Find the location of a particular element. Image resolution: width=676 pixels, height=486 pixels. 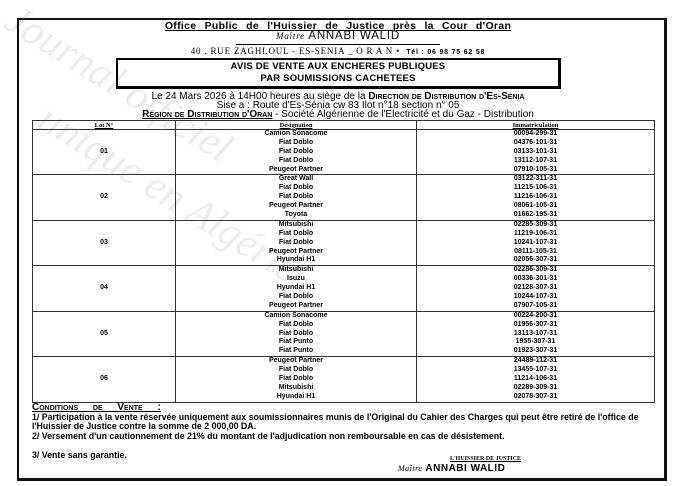

registration-entry: 01956-307-31 is located at coordinates (535, 324).